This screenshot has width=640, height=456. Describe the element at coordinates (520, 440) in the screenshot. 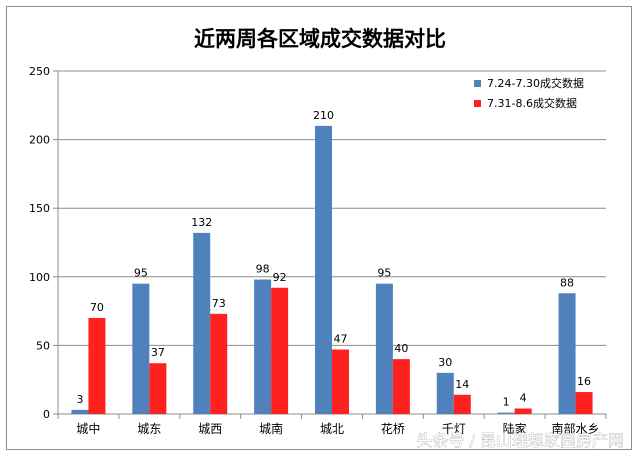

I see `watermark: 头条号 / 昆山理想家园房产网` at that location.